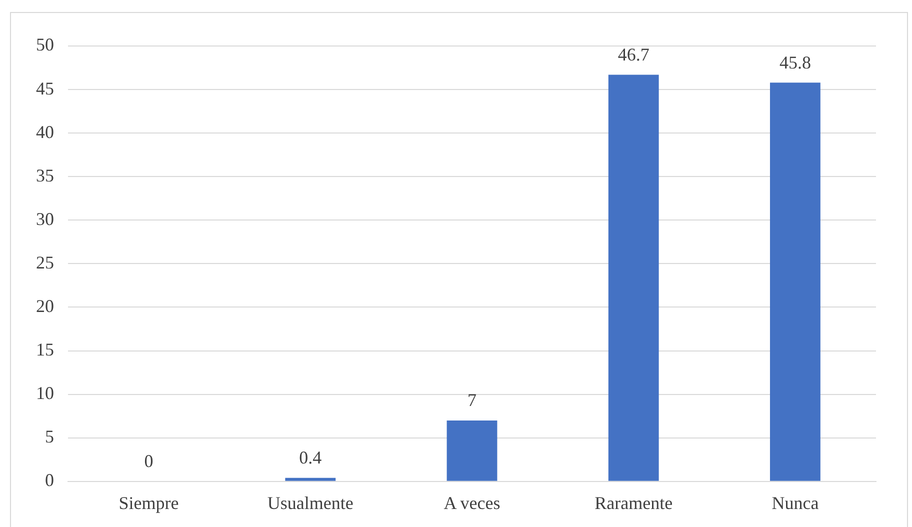 This screenshot has width=912, height=527. I want to click on x-tick-label: Usualmente, so click(310, 502).